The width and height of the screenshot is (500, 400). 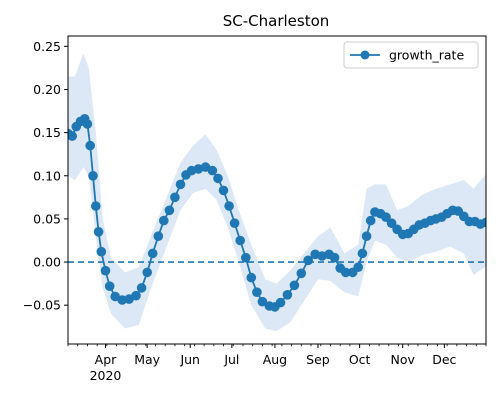 I want to click on x-tick-label: Jun, so click(x=189, y=359).